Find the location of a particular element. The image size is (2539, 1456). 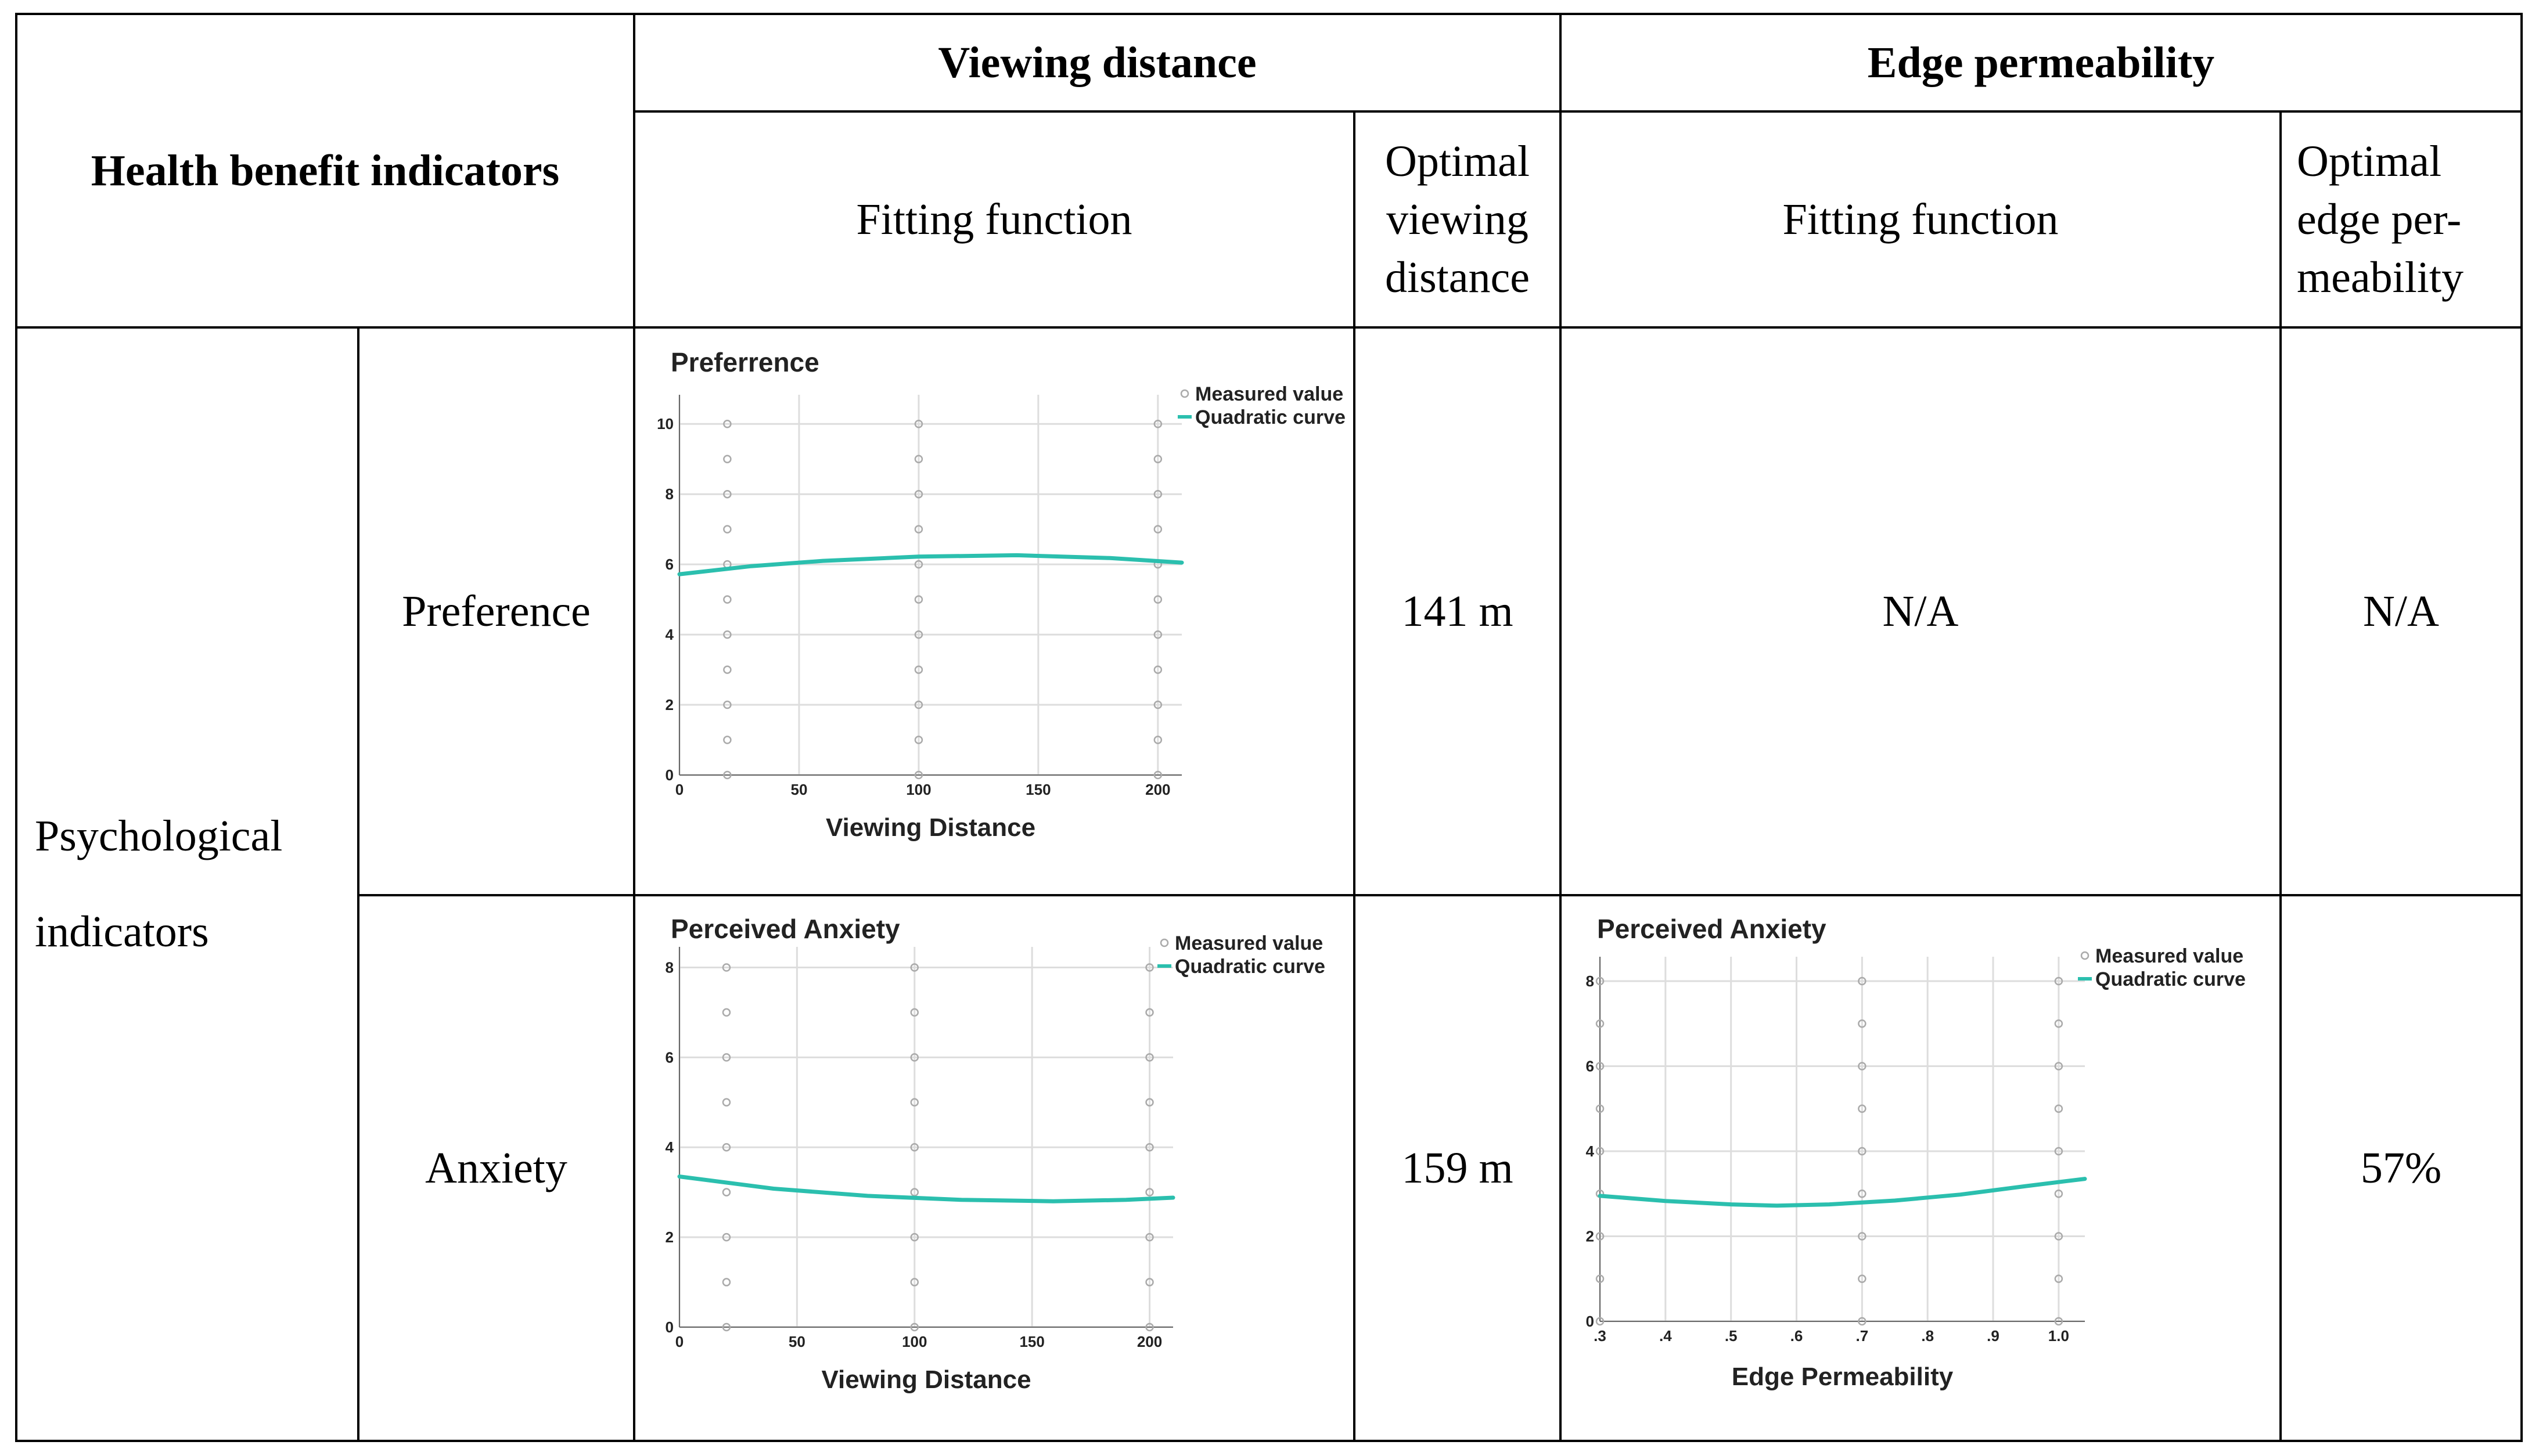

optimal-vd-anxiety: 159 m is located at coordinates (1457, 1167).